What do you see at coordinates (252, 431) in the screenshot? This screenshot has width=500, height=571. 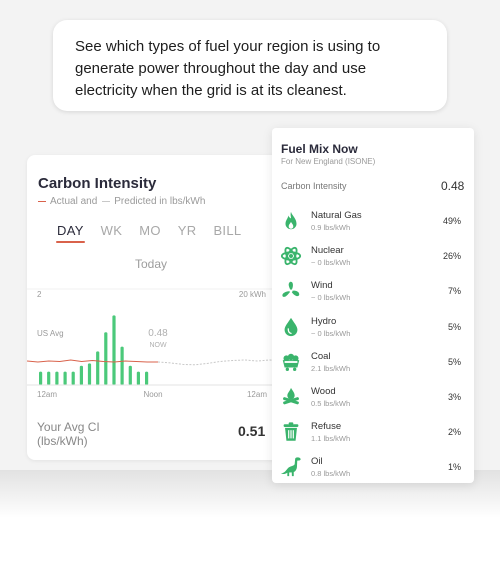 I see `your-avg-ci-value: 0.51` at bounding box center [252, 431].